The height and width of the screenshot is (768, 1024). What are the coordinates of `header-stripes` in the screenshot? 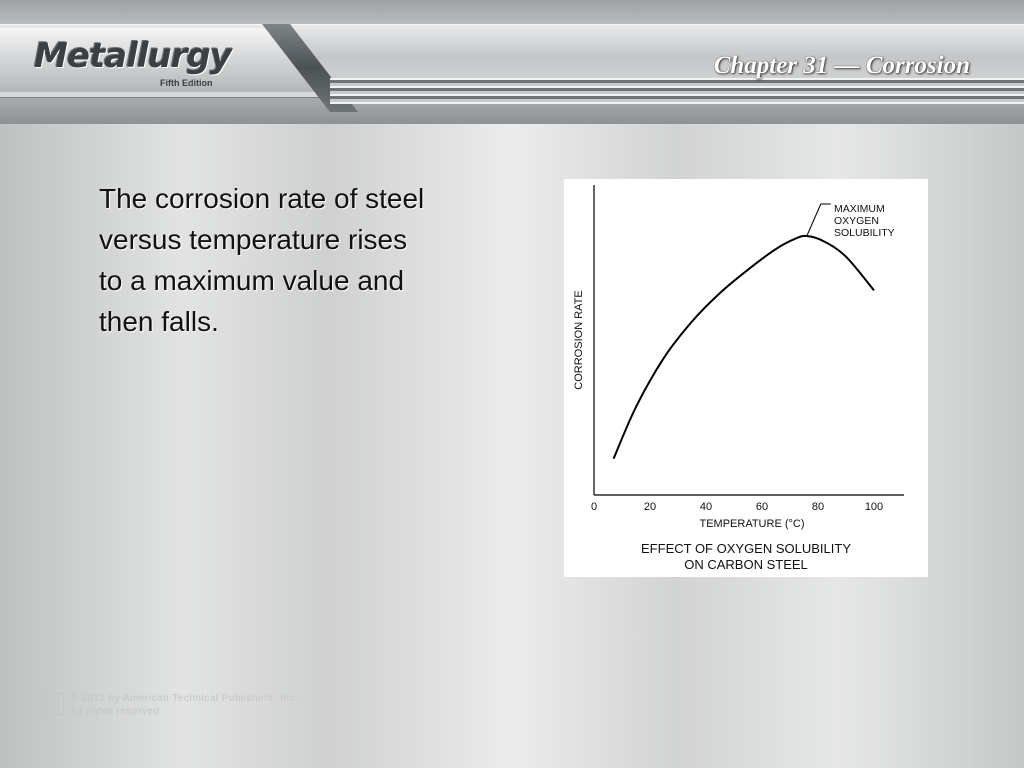 It's located at (677, 91).